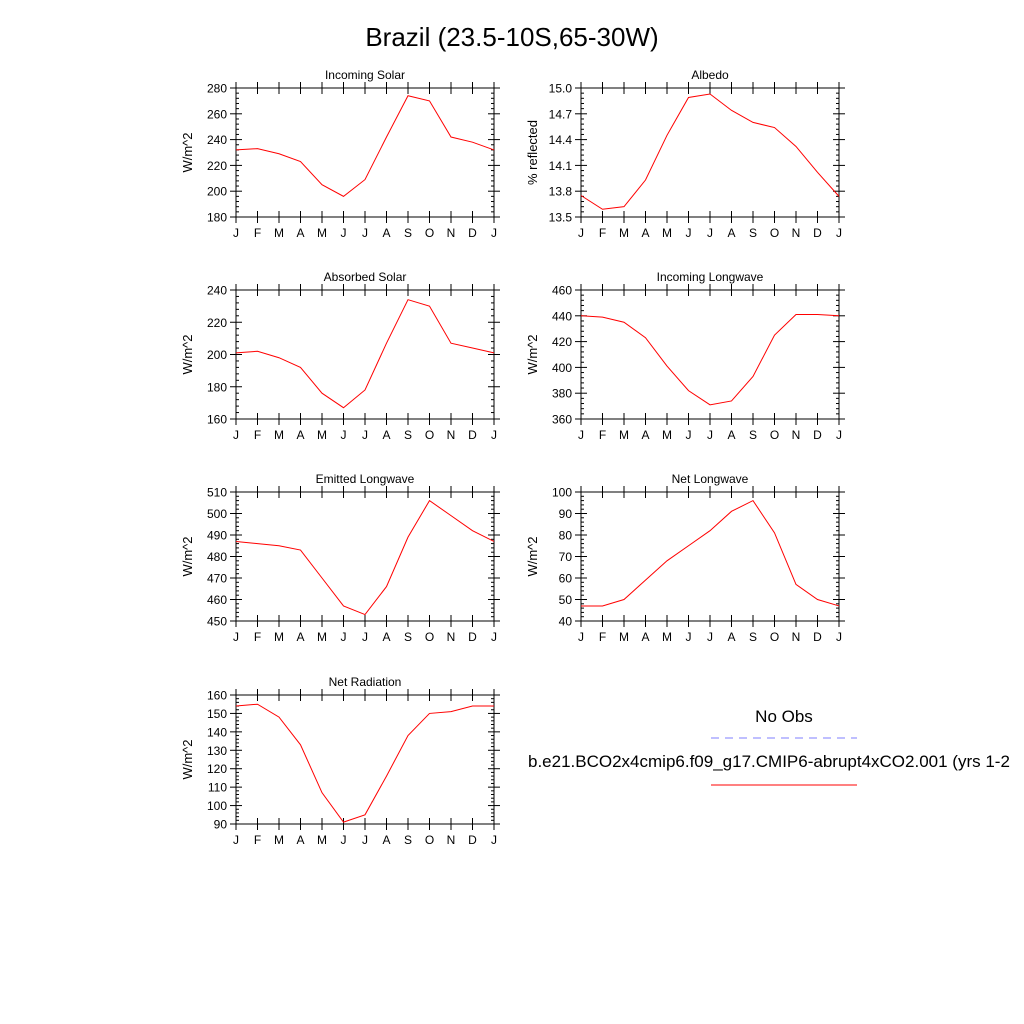 The image size is (1024, 1024). Describe the element at coordinates (217, 387) in the screenshot. I see `y-tick-label: 180` at that location.